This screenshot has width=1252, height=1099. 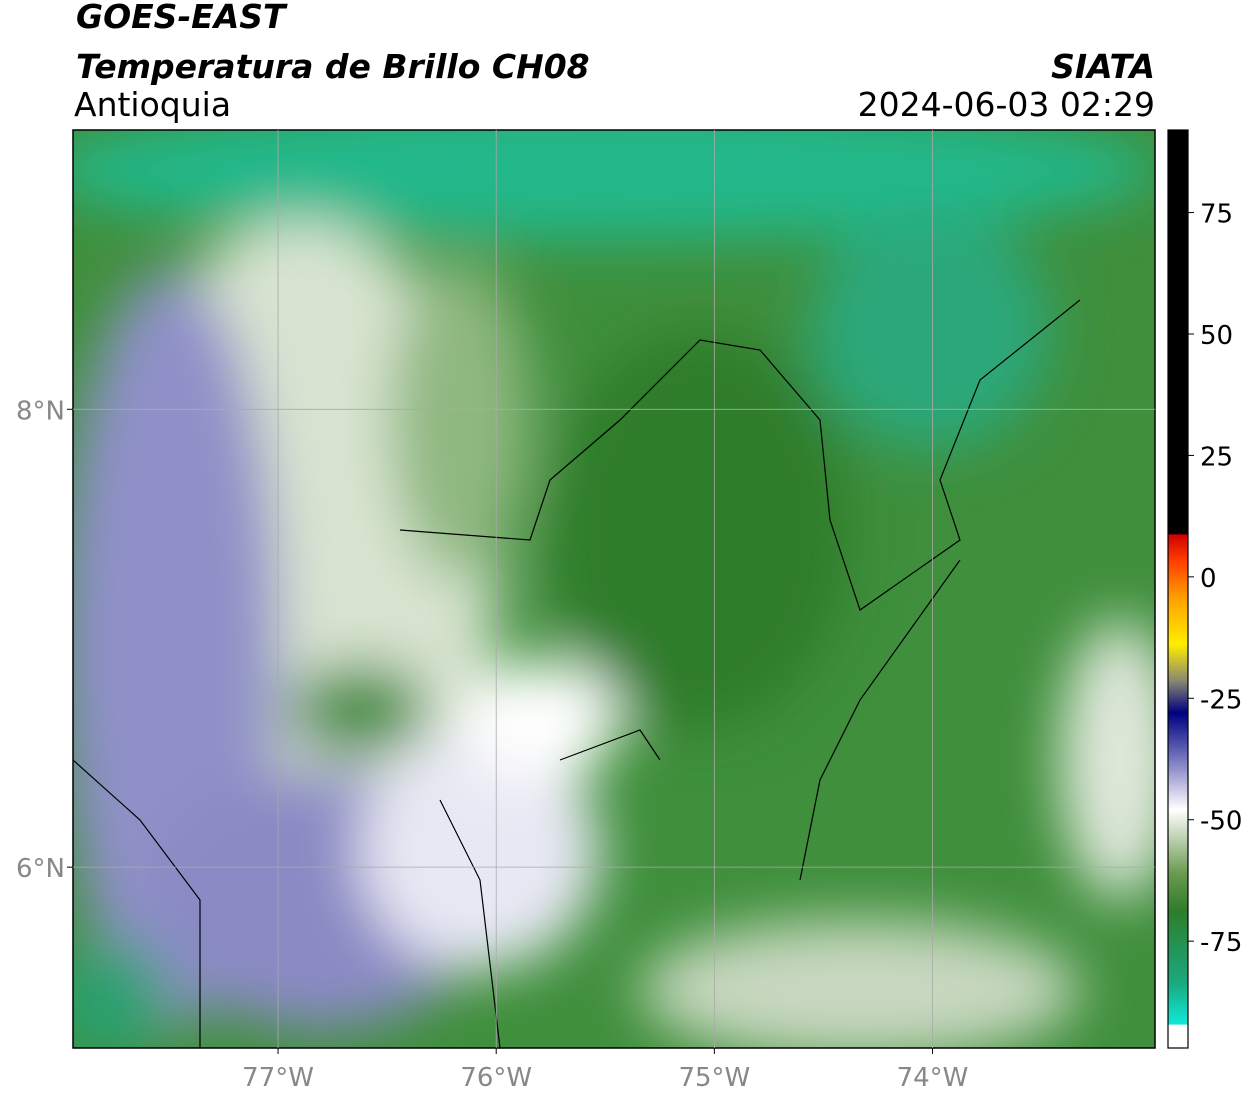 What do you see at coordinates (1103, 66) in the screenshot?
I see `agency: SIATA` at bounding box center [1103, 66].